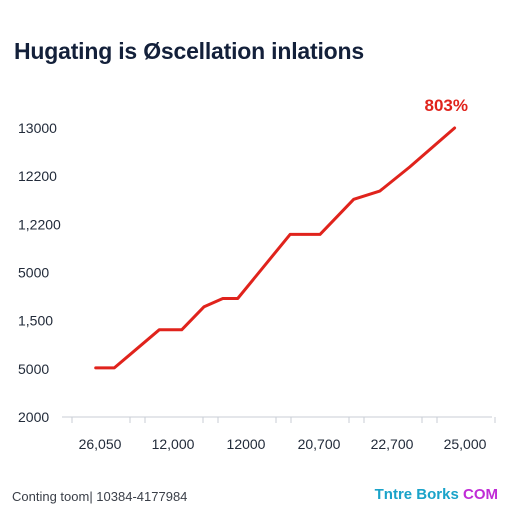 The height and width of the screenshot is (512, 512). Describe the element at coordinates (35, 321) in the screenshot. I see `y-tick-label: 1,500` at that location.